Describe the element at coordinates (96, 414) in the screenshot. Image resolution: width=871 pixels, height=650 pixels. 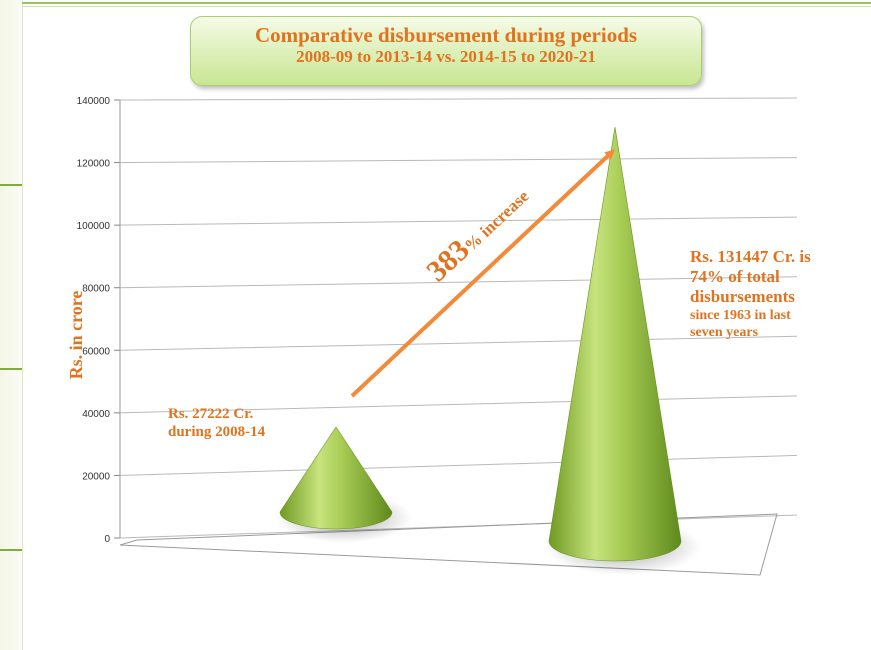
I see `y-tick-label: 40000` at that location.